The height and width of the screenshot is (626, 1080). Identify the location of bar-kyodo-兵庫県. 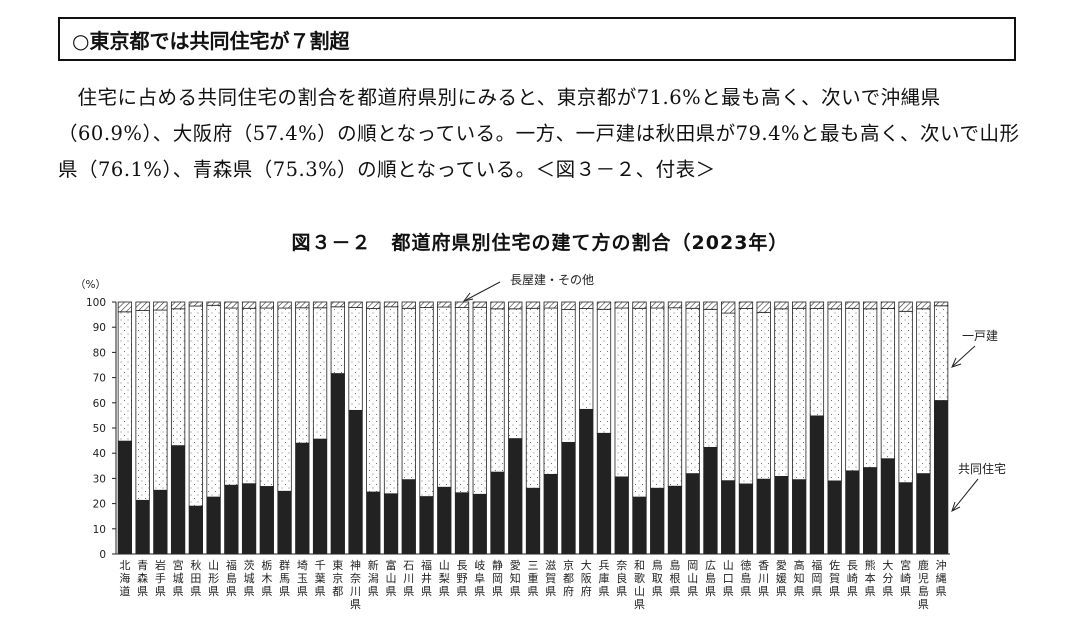
(604, 493).